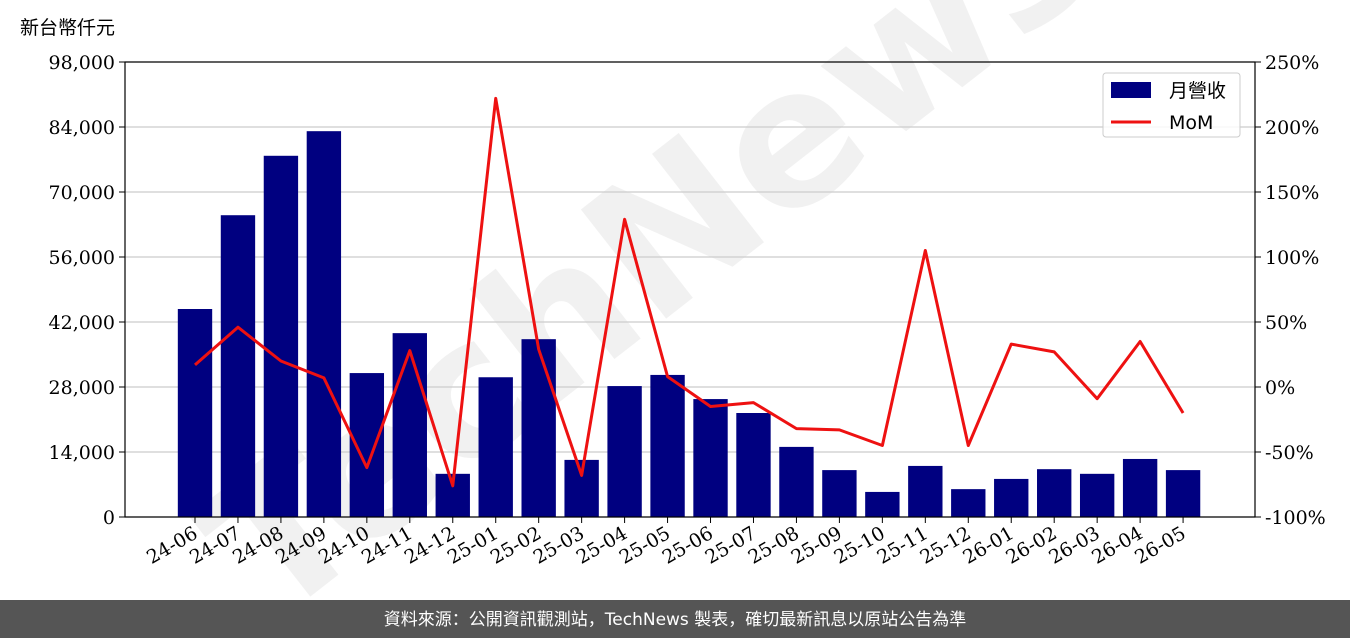 This screenshot has height=638, width=1350. I want to click on legend-label: MoM, so click(1191, 123).